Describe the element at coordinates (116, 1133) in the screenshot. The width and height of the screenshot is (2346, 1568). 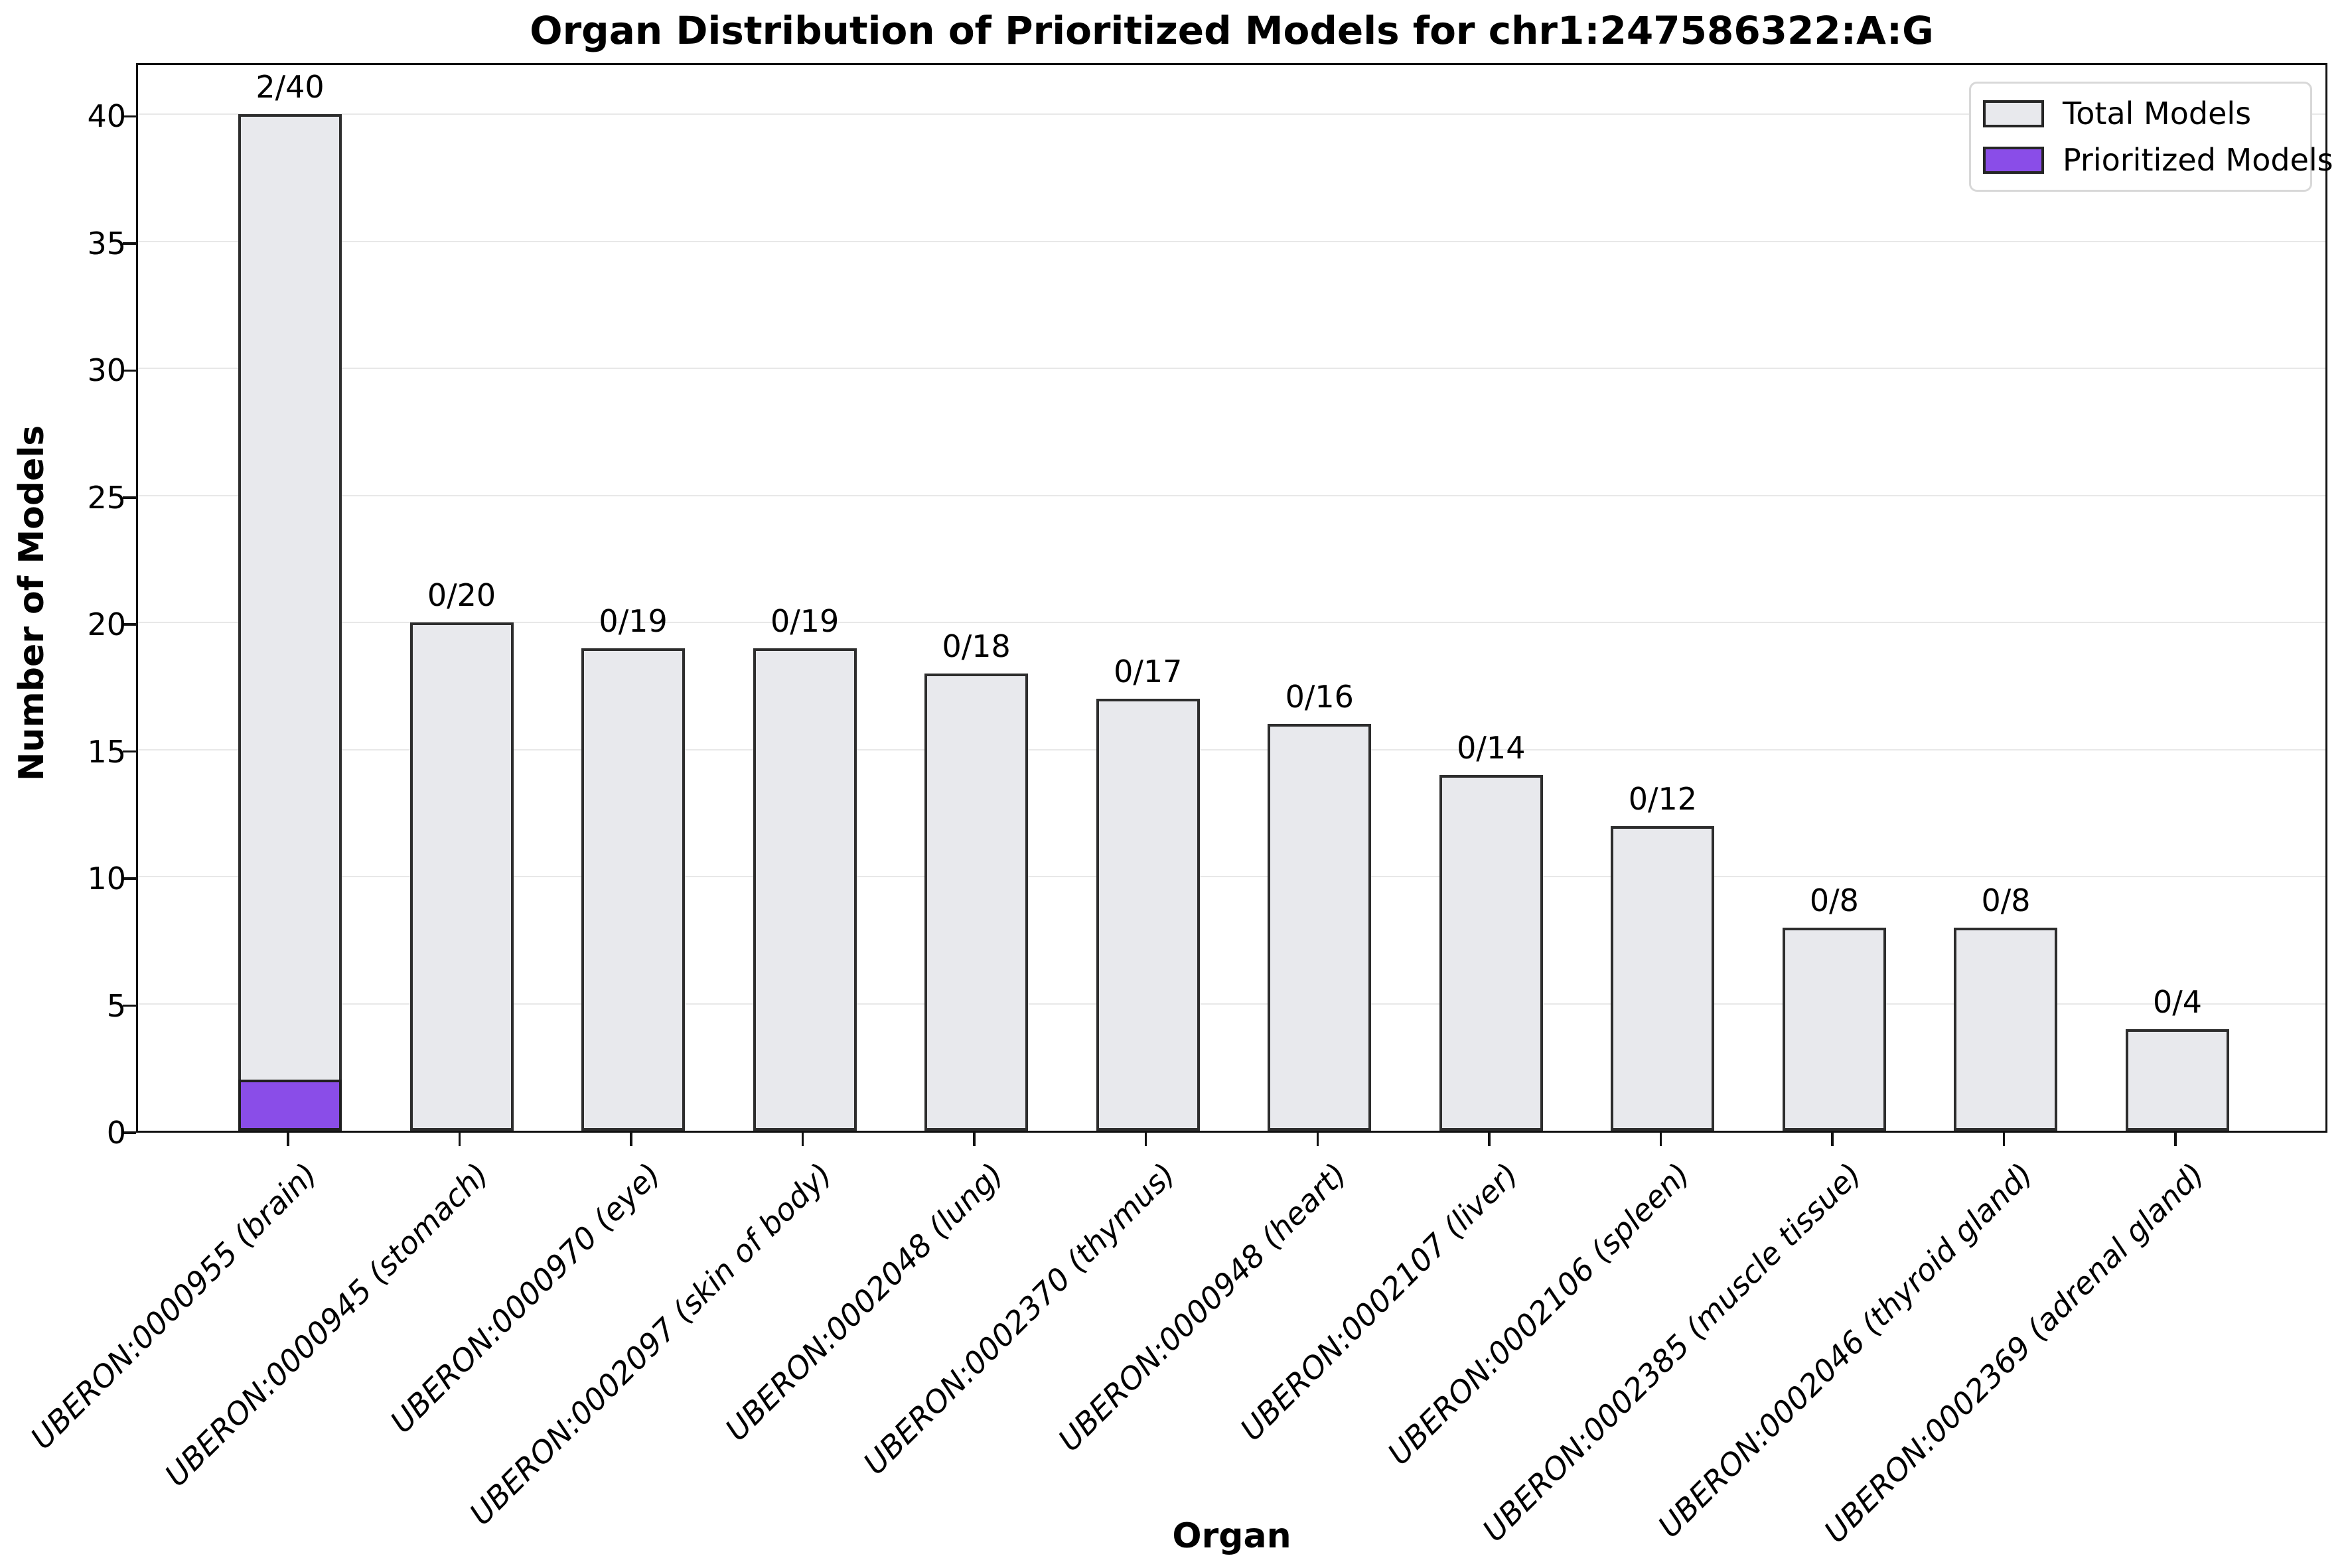
I see `y-tick-label-0: 0` at that location.